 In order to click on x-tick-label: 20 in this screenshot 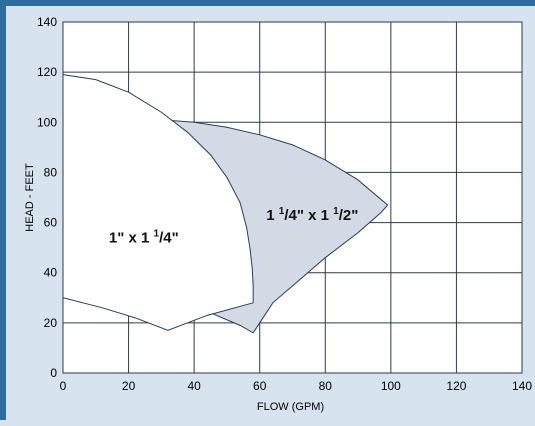, I will do `click(129, 386)`.